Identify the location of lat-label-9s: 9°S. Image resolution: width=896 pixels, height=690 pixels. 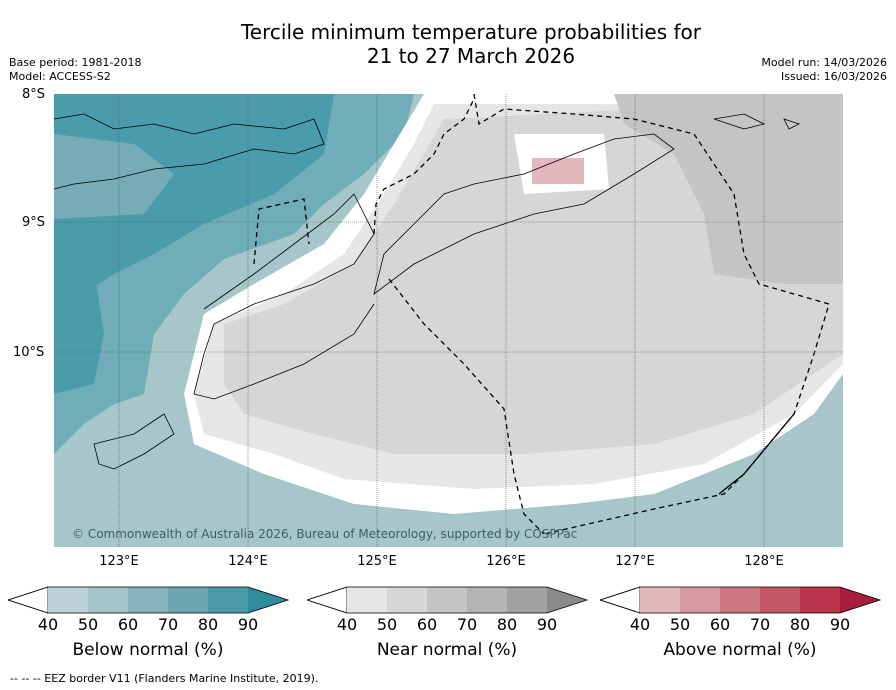
(34, 222).